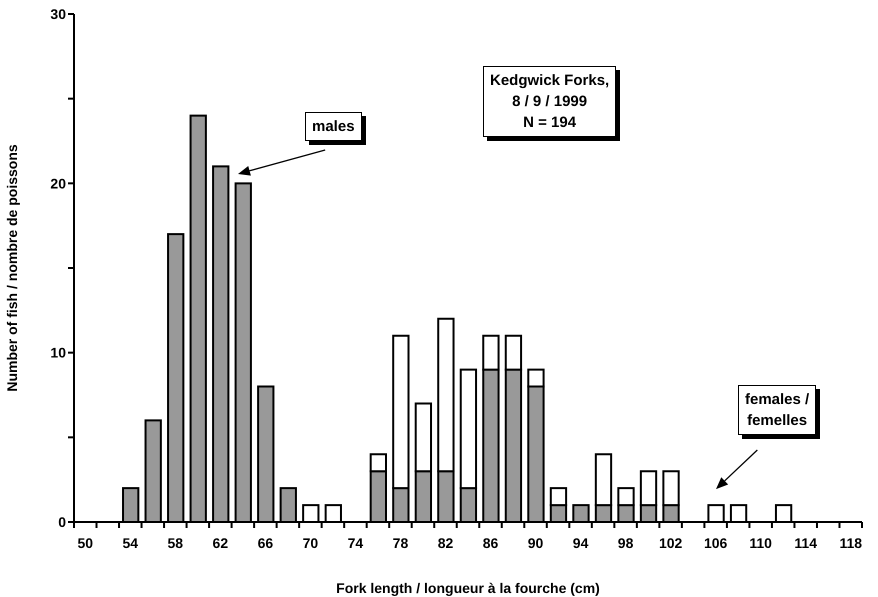  What do you see at coordinates (490, 543) in the screenshot?
I see `x-tick-label: 86` at bounding box center [490, 543].